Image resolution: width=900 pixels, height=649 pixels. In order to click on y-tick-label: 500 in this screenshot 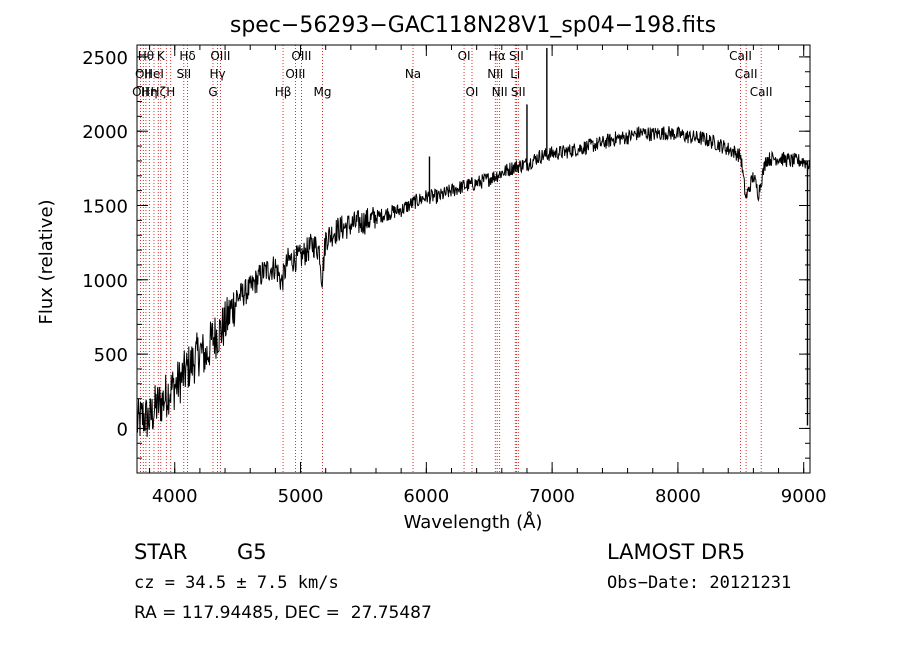, I will do `click(111, 355)`.